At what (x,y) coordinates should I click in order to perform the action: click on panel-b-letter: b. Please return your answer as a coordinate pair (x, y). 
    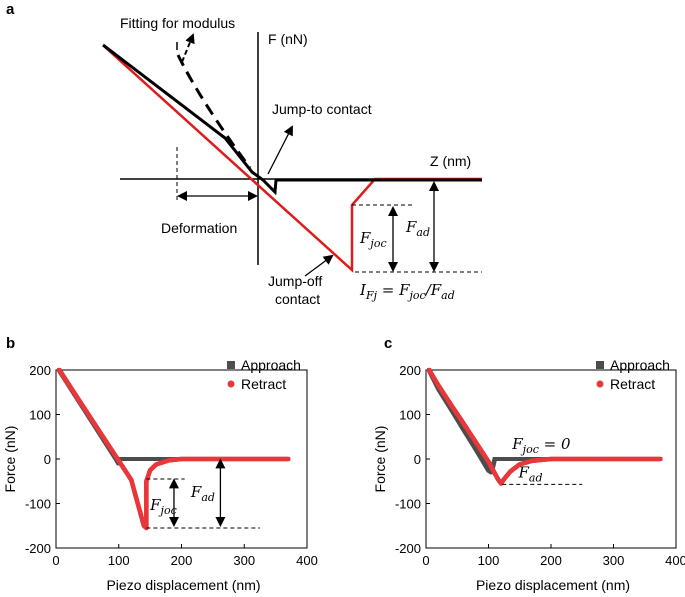
    Looking at the image, I should click on (10, 343).